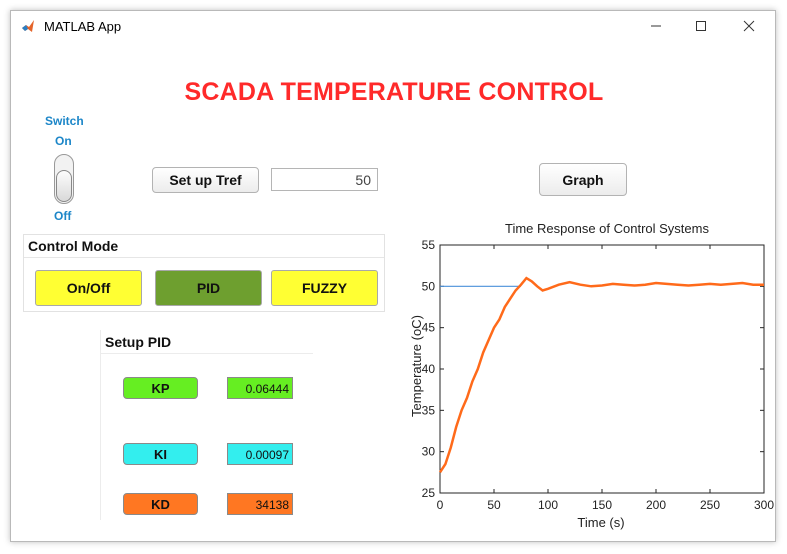 This screenshot has width=787, height=554. I want to click on control-mode-panel: Control Mode On/Off PID FUZZY, so click(204, 273).